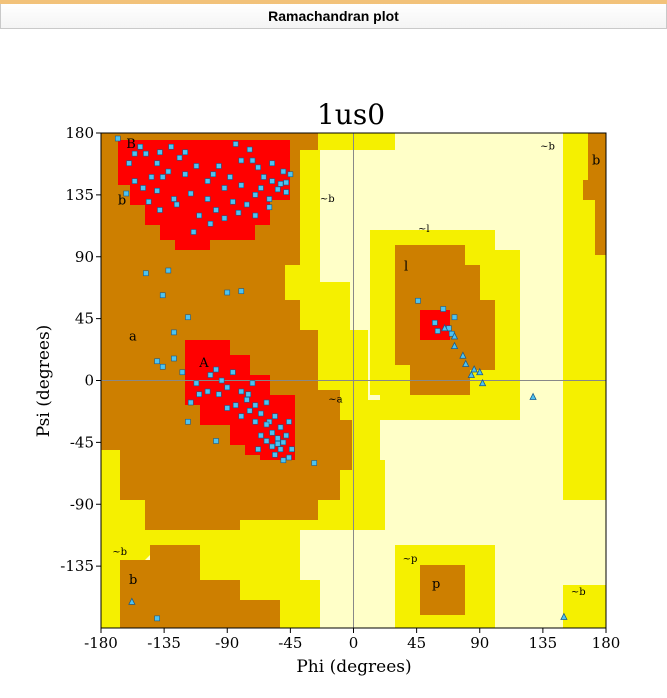 This screenshot has height=698, width=667. What do you see at coordinates (353, 667) in the screenshot?
I see `x-axis-label: Phi (degrees)` at bounding box center [353, 667].